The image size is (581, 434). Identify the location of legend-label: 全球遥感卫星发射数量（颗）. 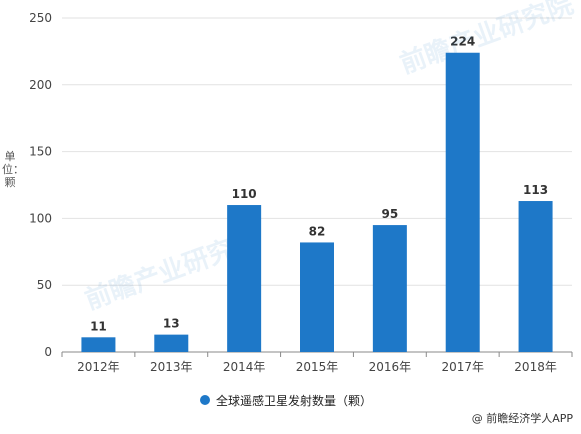
(294, 400).